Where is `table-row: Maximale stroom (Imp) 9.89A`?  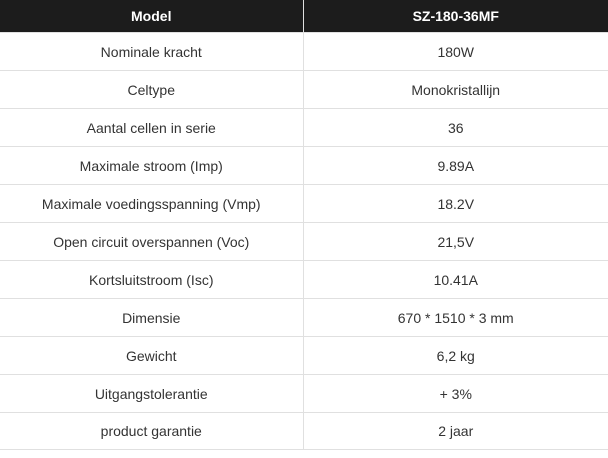 table-row: Maximale stroom (Imp) 9.89A is located at coordinates (304, 165).